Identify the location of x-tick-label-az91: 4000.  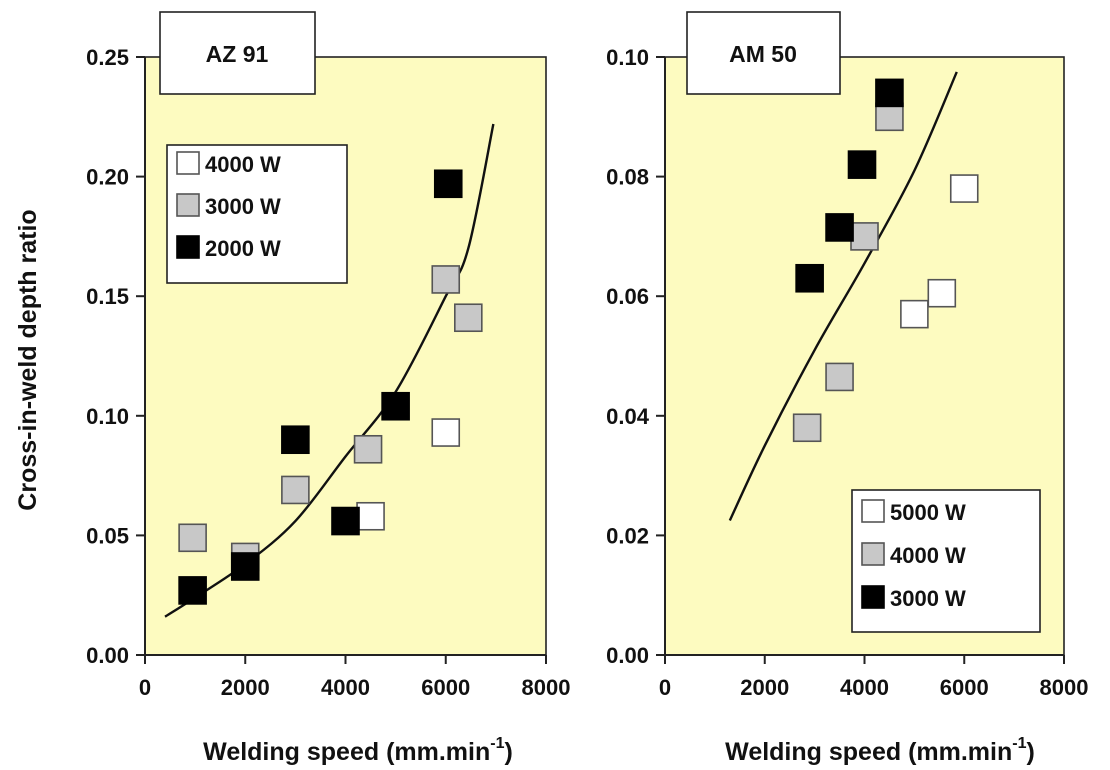
(345, 687).